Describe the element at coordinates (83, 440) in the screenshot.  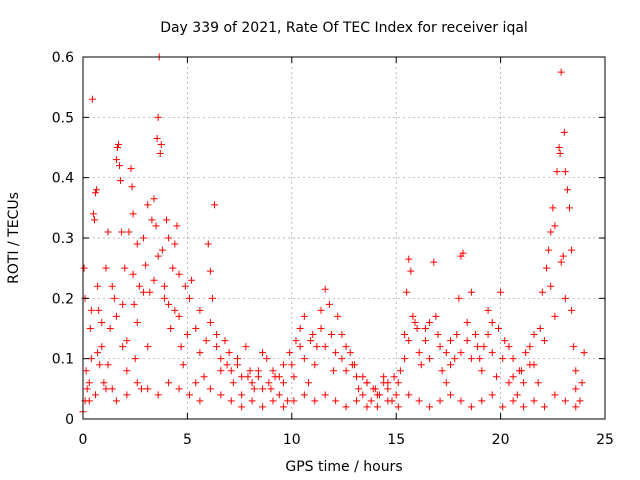
I see `x-tick-label: 0` at that location.